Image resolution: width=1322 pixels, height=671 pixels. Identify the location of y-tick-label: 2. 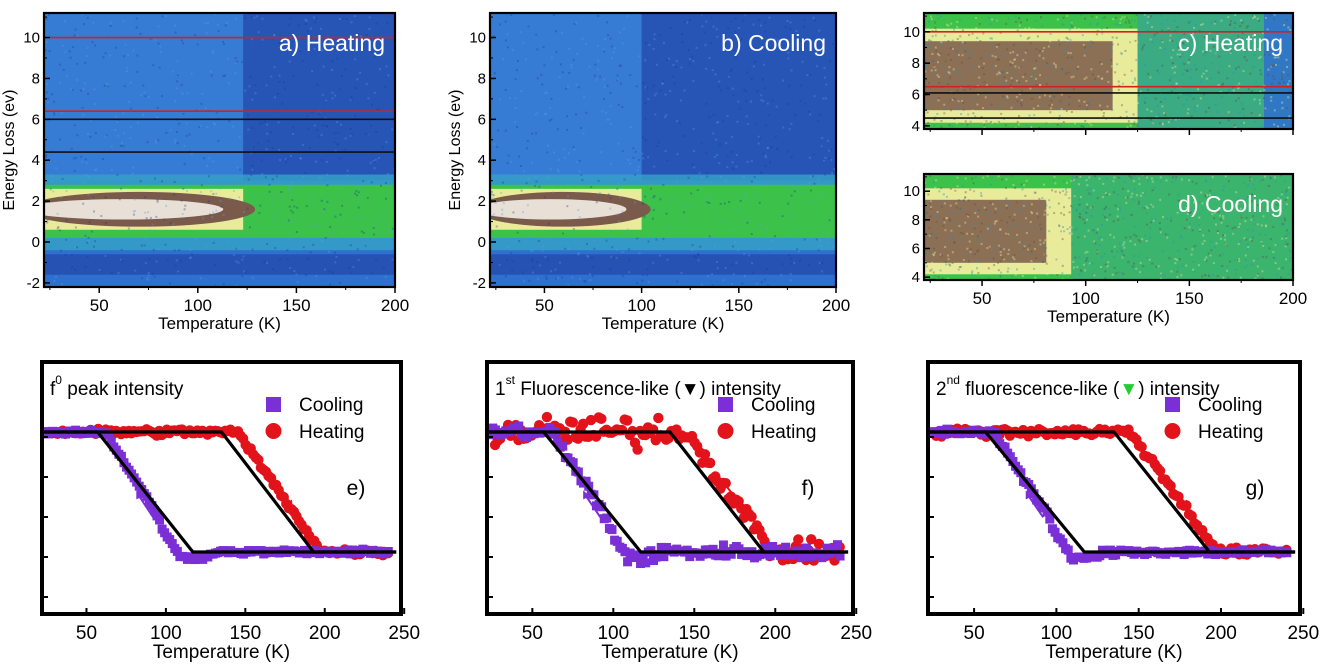
(36, 201).